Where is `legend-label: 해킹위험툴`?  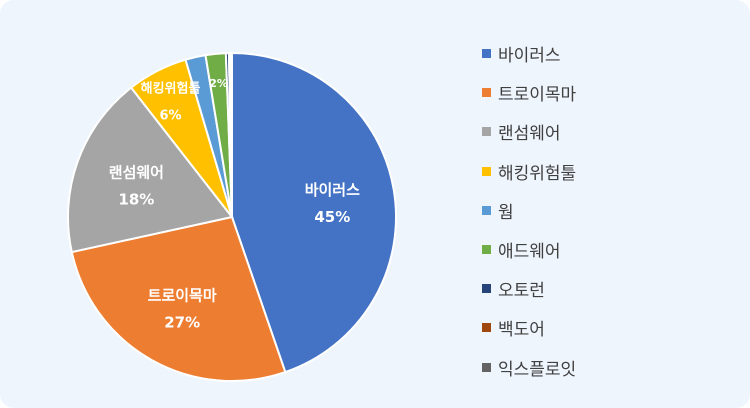 legend-label: 해킹위험툴 is located at coordinates (537, 173).